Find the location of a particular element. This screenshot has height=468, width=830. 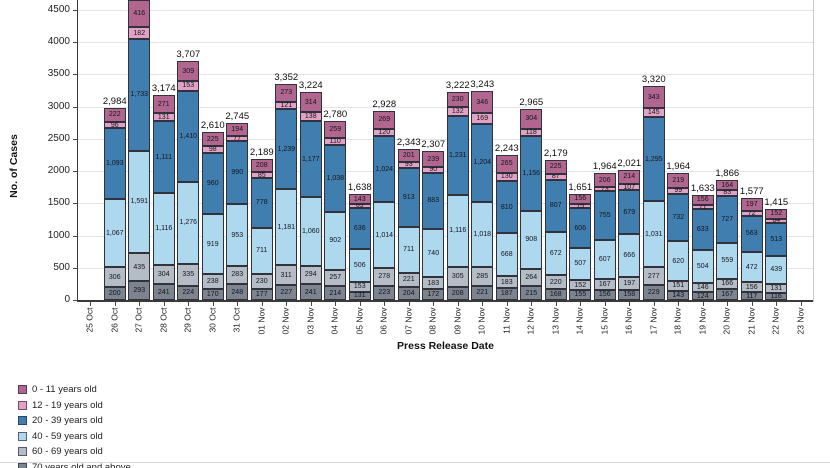

bar-segment-40---59-years-old: 666 is located at coordinates (629, 256).